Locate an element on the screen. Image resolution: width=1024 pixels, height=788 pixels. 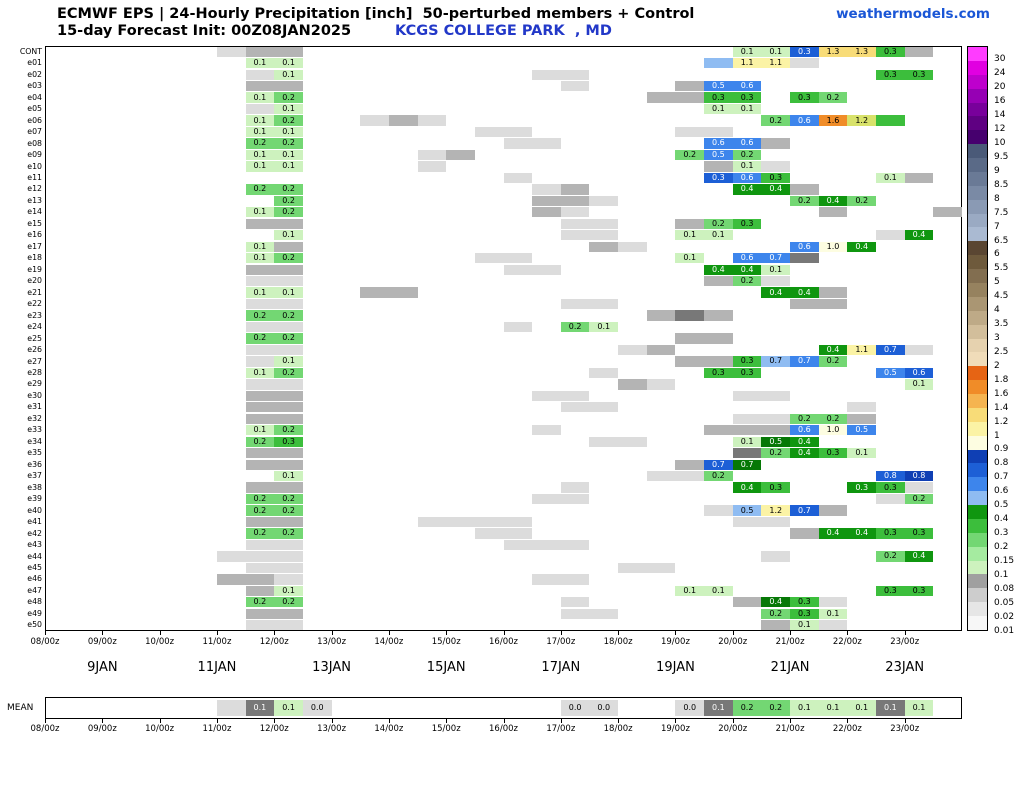
row-label: e22 is located at coordinates (34, 304).